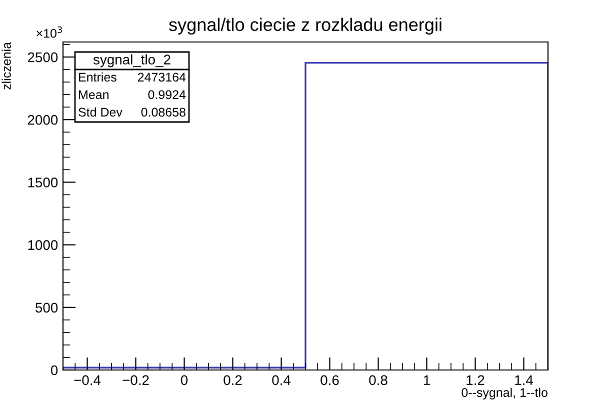 The height and width of the screenshot is (405, 593). Describe the element at coordinates (43, 245) in the screenshot. I see `y-tick-label: 1000` at that location.